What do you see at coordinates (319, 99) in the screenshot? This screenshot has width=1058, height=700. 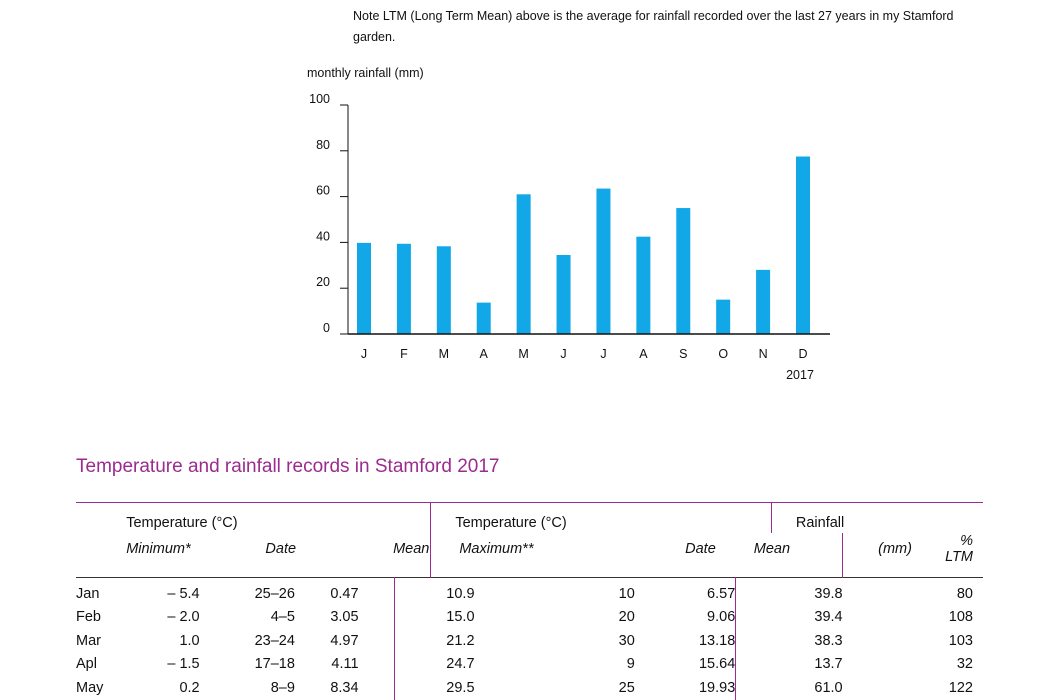 I see `y-tick-label: 100` at bounding box center [319, 99].